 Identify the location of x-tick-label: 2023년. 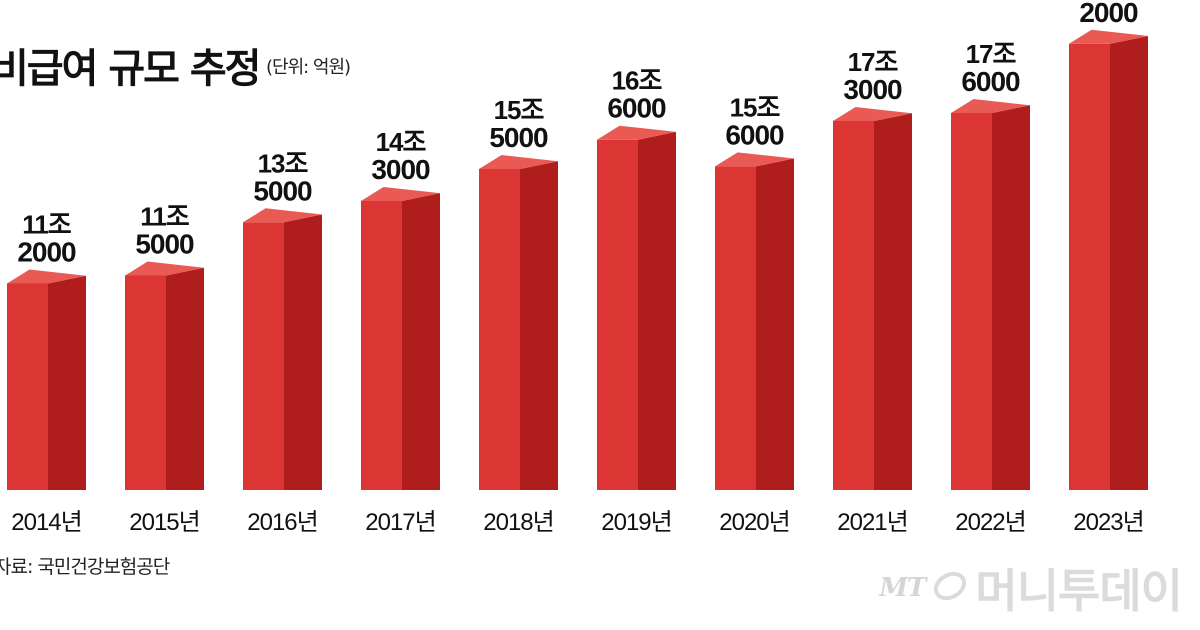
(1108, 522).